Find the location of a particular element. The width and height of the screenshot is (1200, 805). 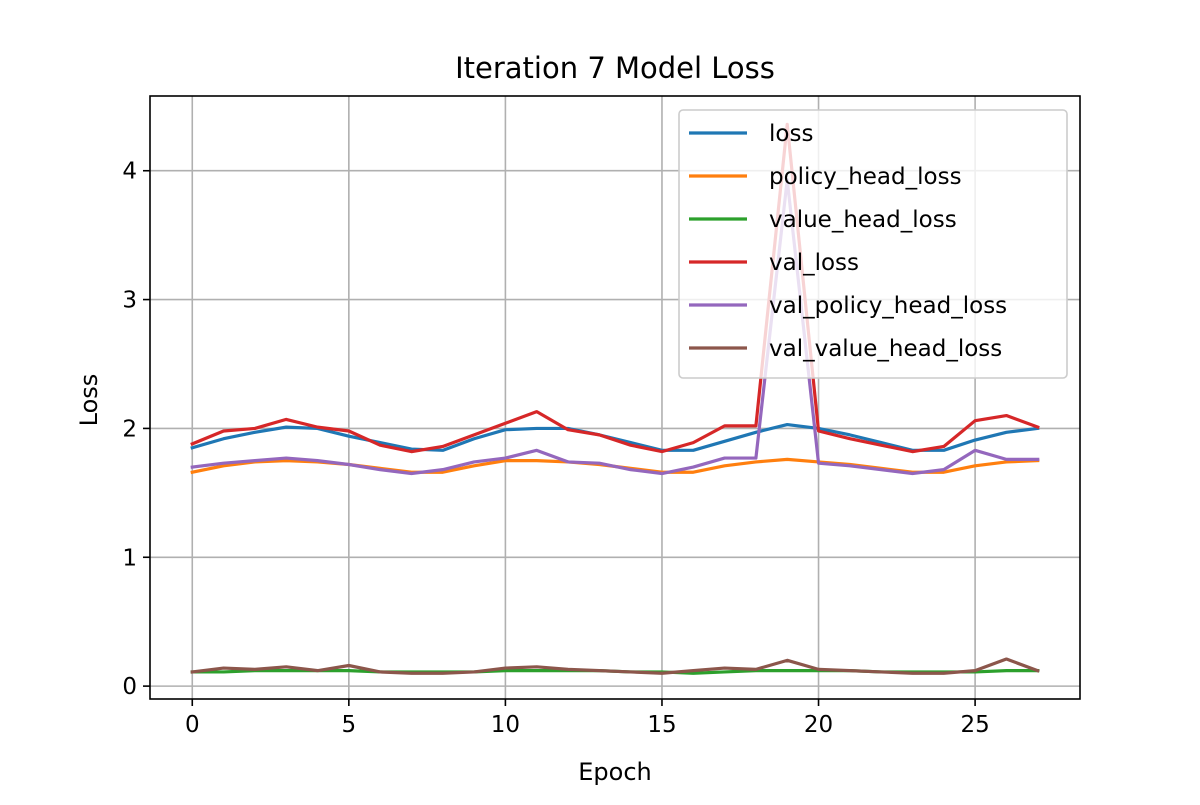

chart-title: Iteration 7 Model Loss is located at coordinates (615, 68).